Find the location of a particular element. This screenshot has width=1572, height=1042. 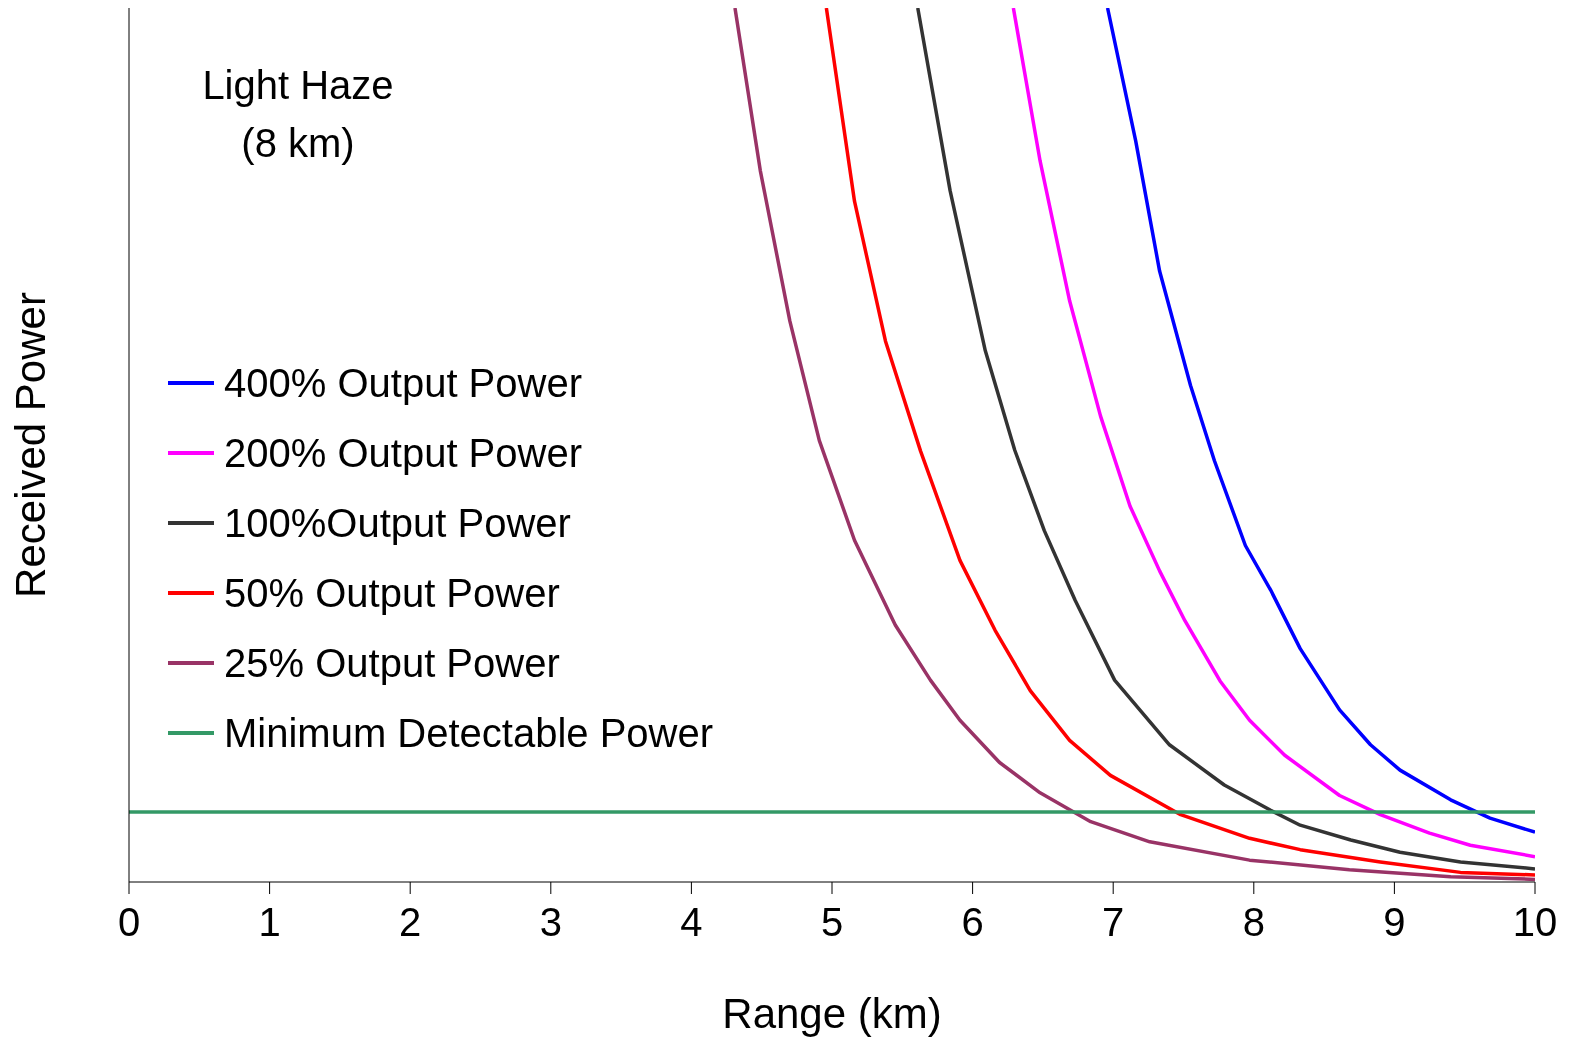

x-tick-label: 9 is located at coordinates (1394, 922).